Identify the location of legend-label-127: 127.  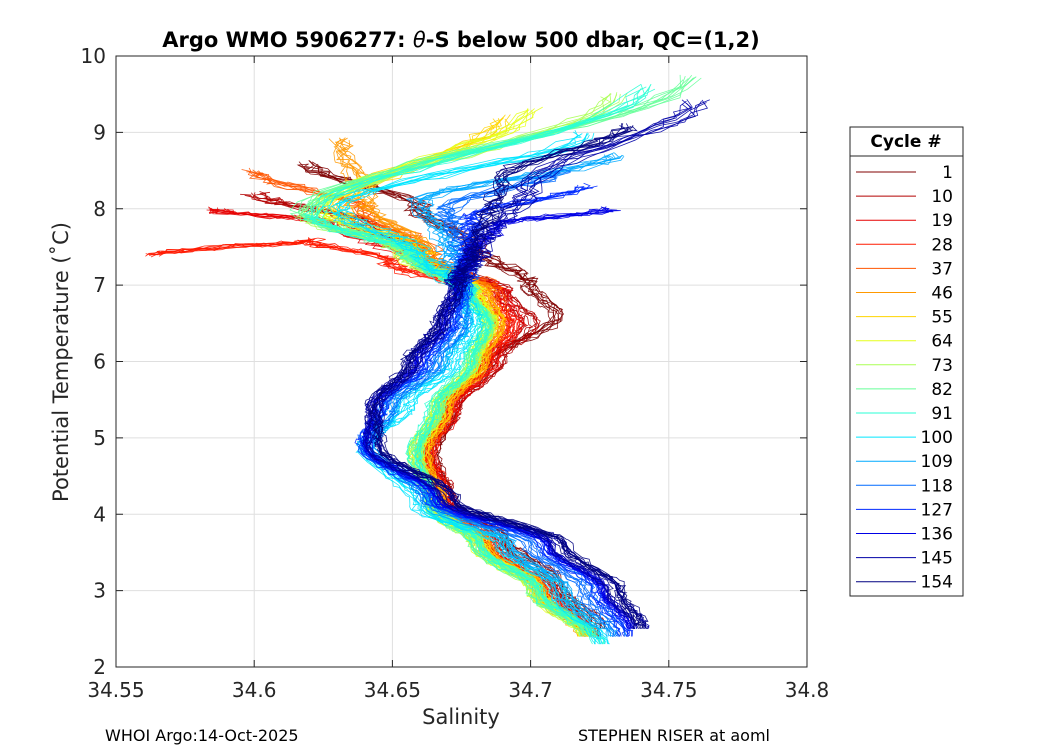
(937, 510).